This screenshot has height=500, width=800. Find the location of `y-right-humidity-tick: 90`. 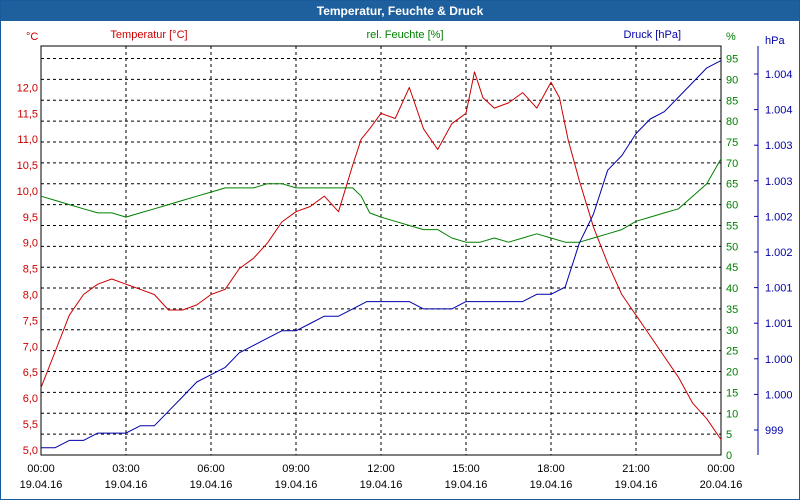

y-right-humidity-tick: 90 is located at coordinates (732, 80).